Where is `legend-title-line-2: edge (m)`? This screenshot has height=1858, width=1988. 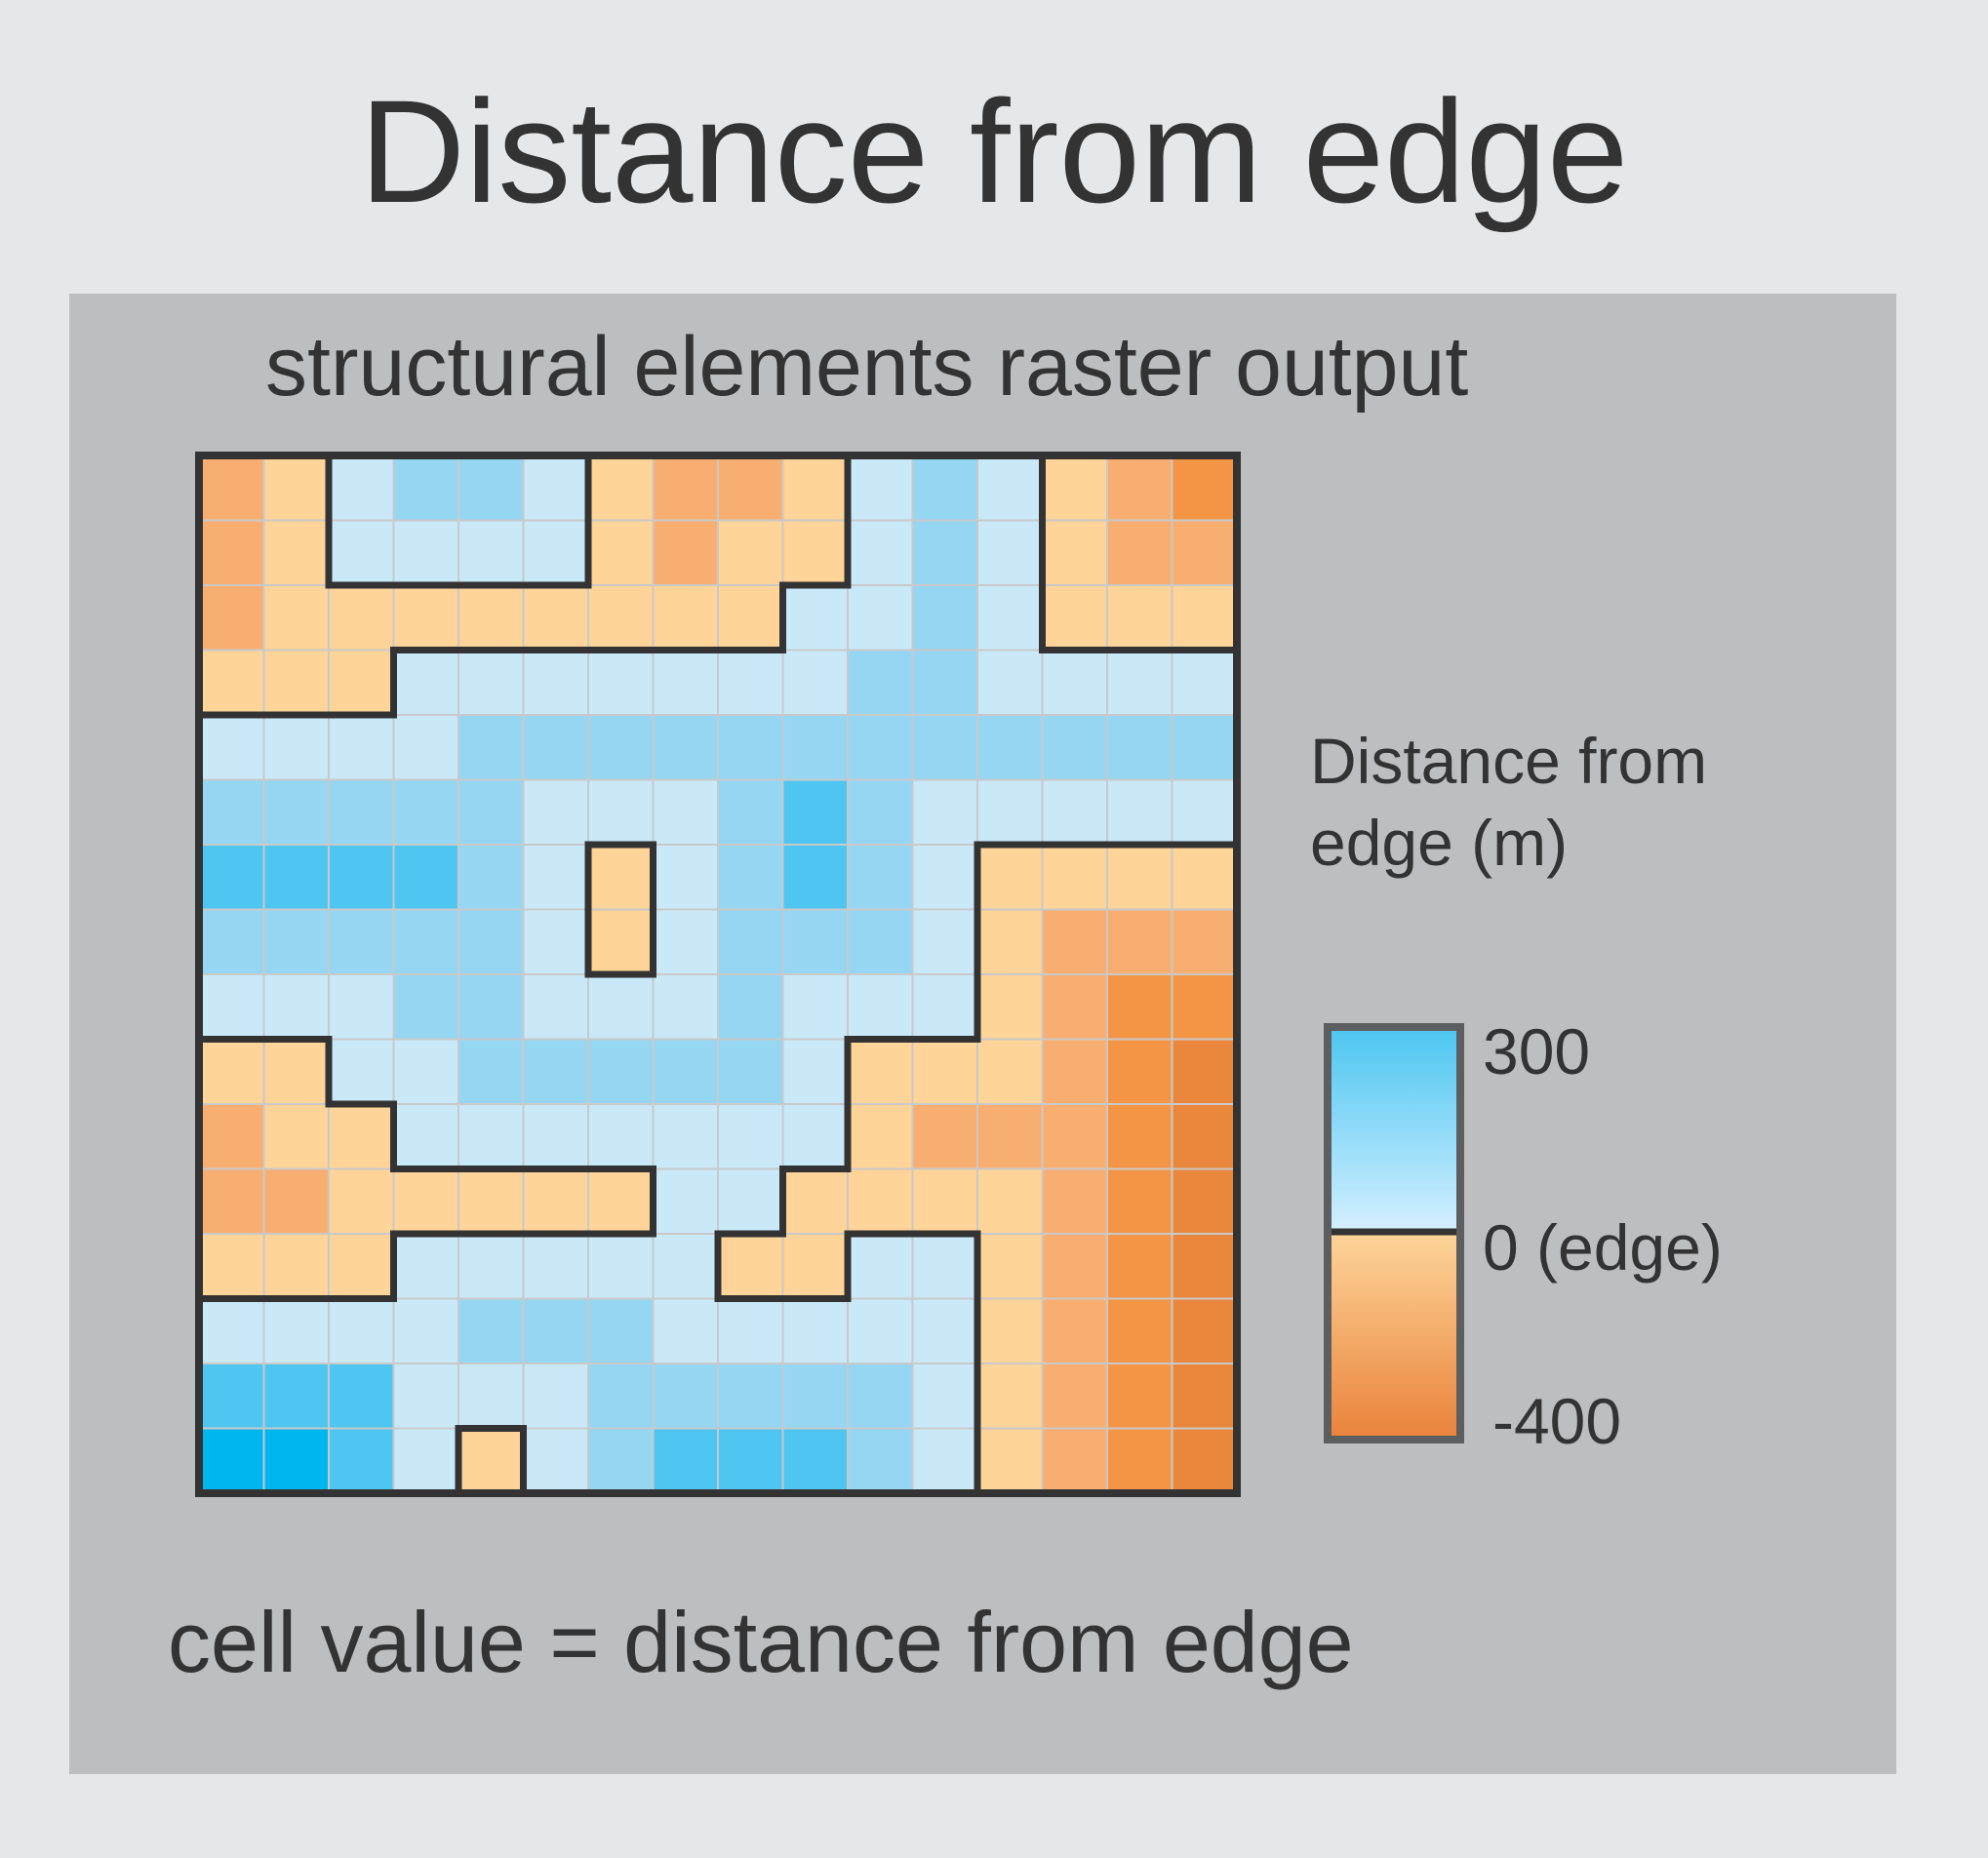 legend-title-line-2: edge (m) is located at coordinates (1439, 843).